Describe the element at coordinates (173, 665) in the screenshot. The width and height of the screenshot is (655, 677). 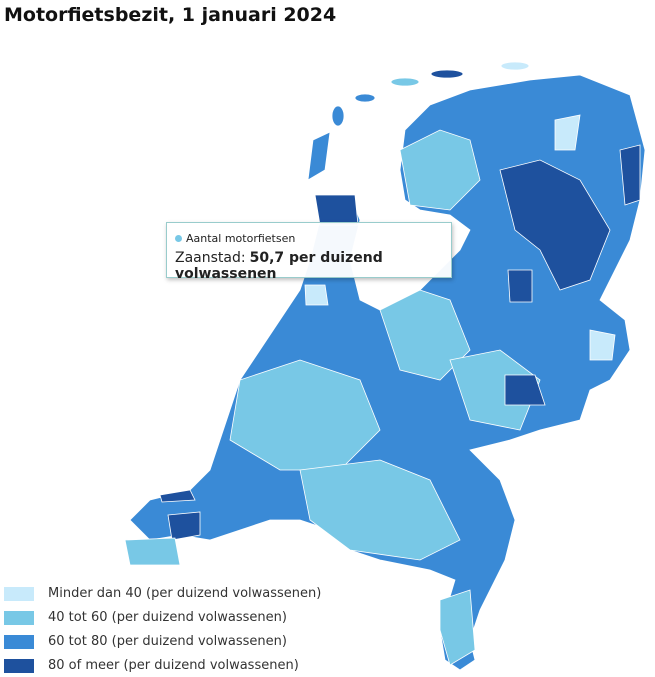
I see `legend-label: 80 of meer (per duizend volwassenen)` at that location.